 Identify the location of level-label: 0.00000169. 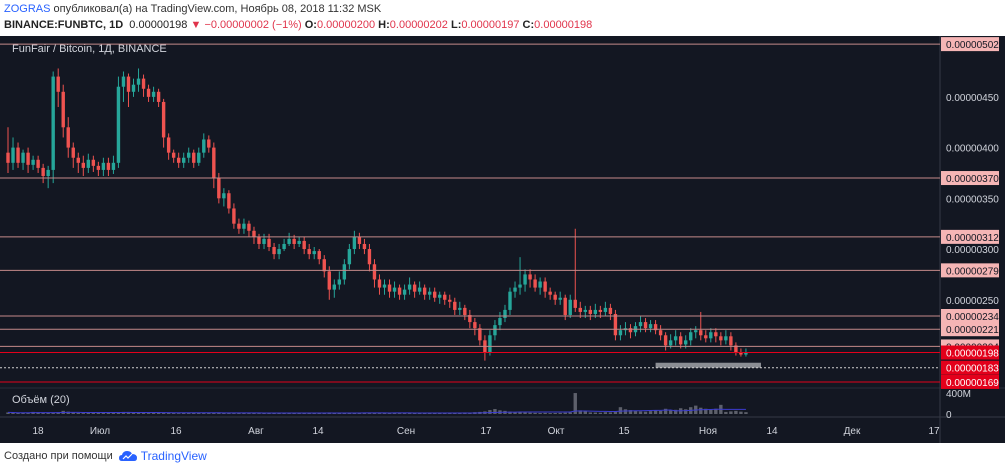
(972, 383).